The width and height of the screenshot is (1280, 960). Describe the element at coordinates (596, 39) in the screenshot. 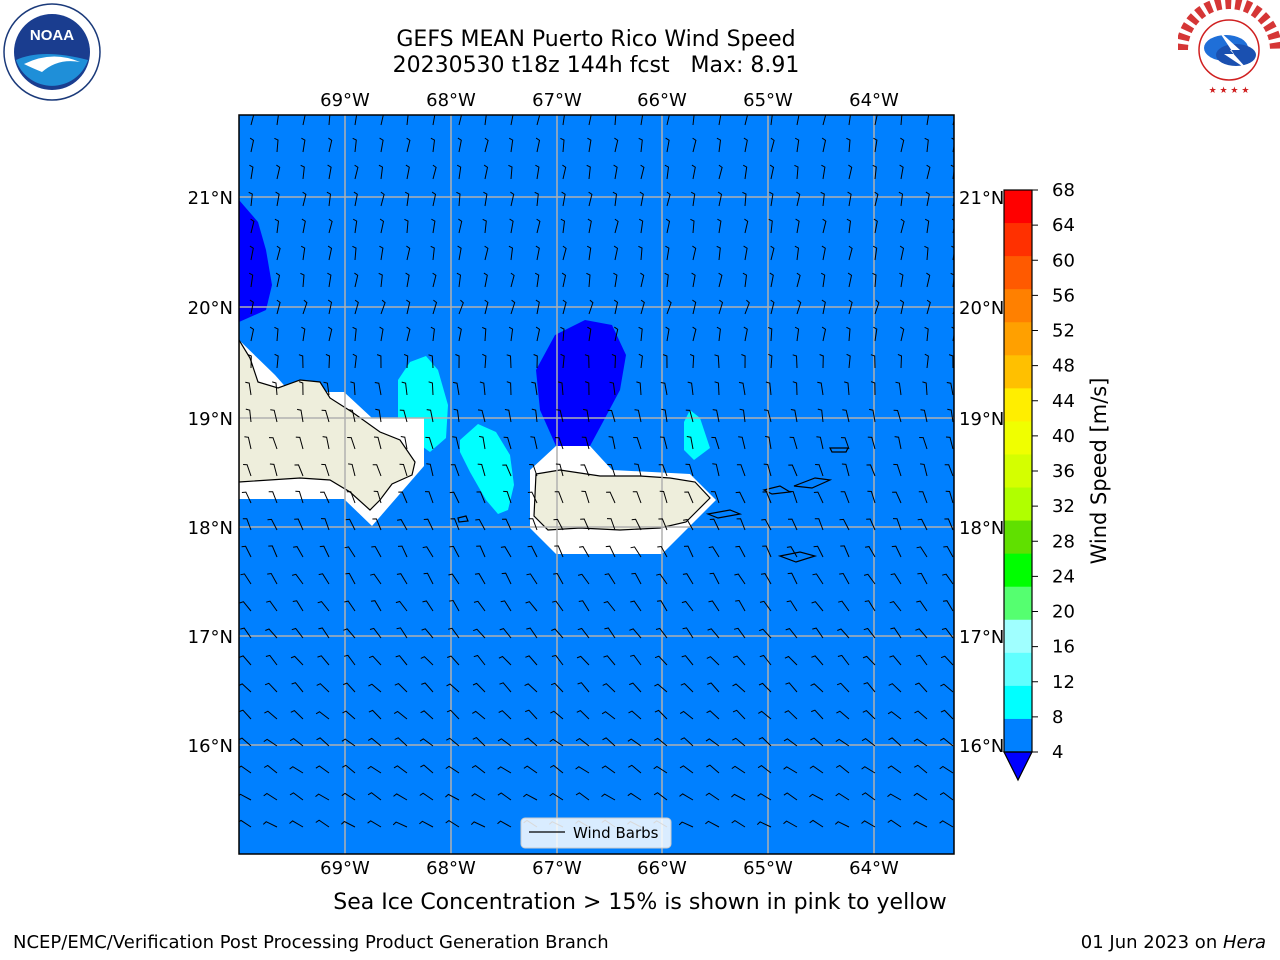

I see `chart-title: GEFS MEAN Puerto Rico Wind Speed` at that location.